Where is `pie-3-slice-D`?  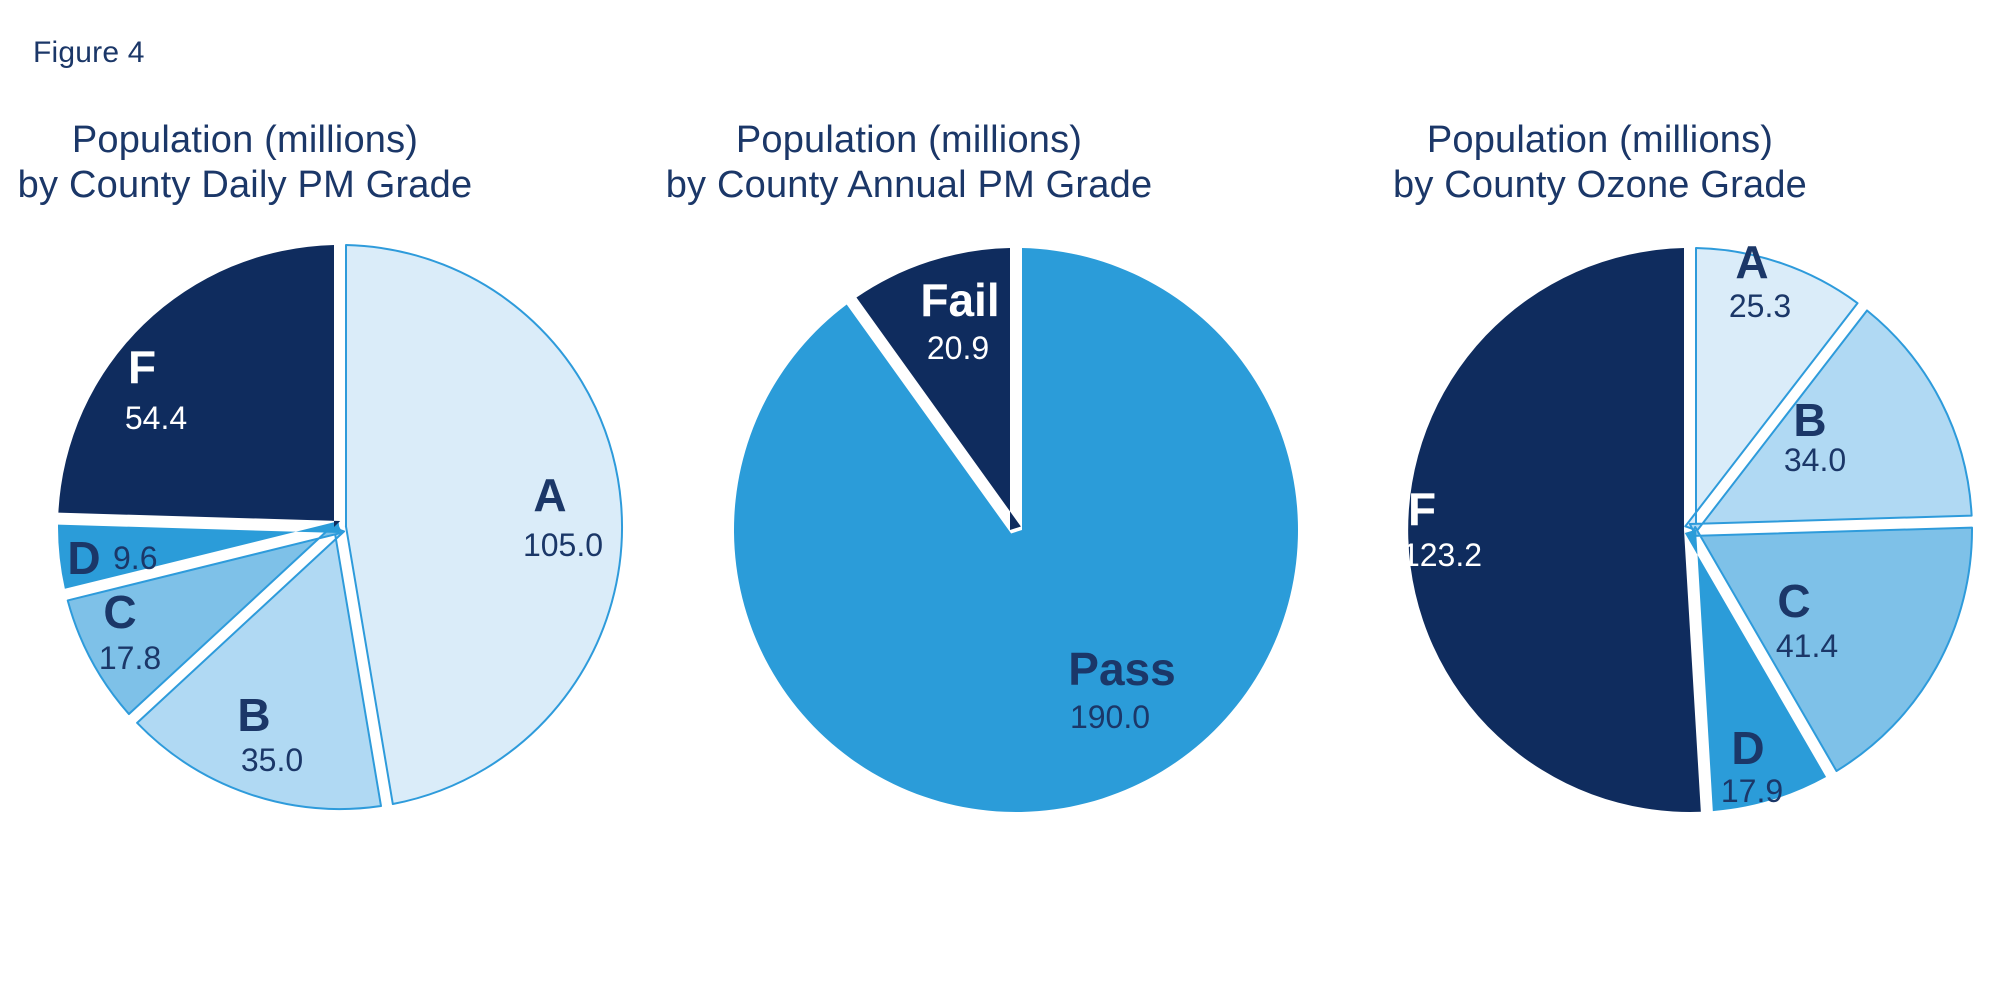 pie-3-slice-D is located at coordinates (1755, 670).